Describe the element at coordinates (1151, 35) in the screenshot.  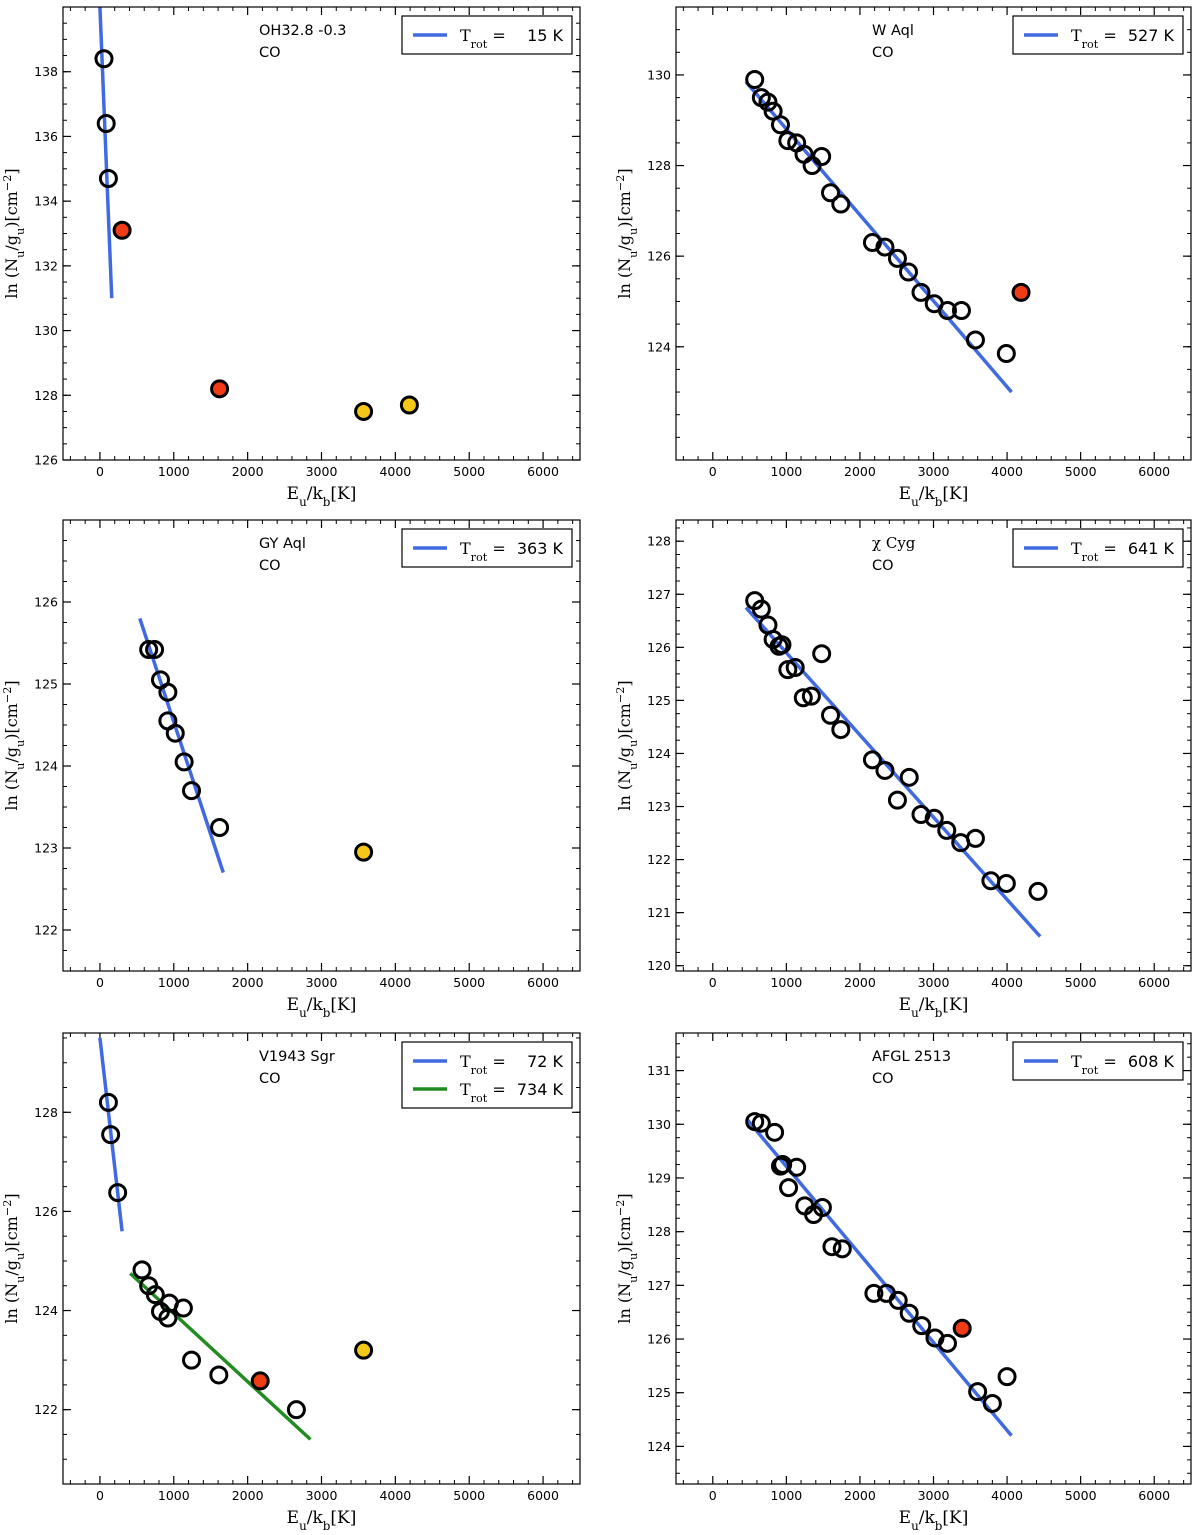
I see `legend-label-value: 527 K` at that location.